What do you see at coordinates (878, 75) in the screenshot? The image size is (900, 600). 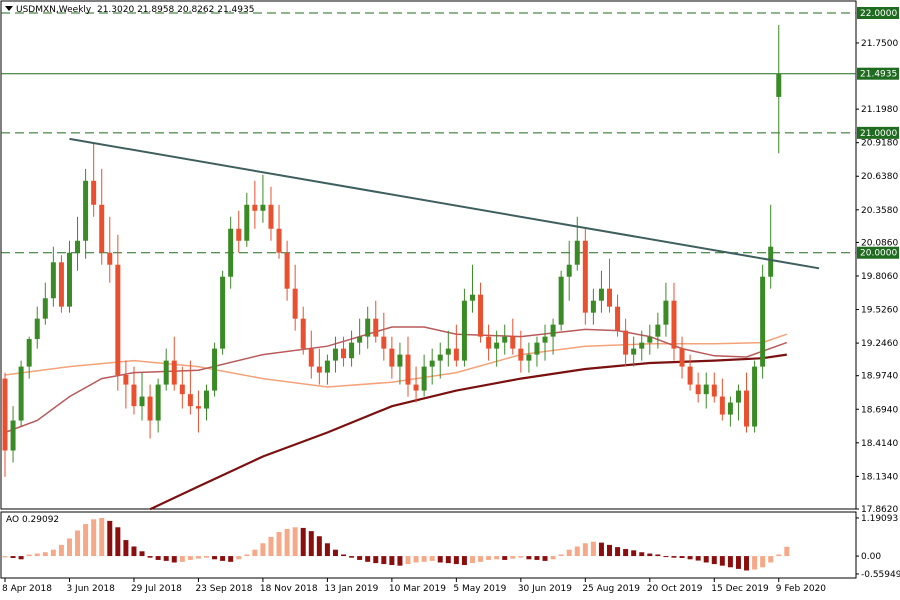 I see `level-label: 21.4935` at bounding box center [878, 75].